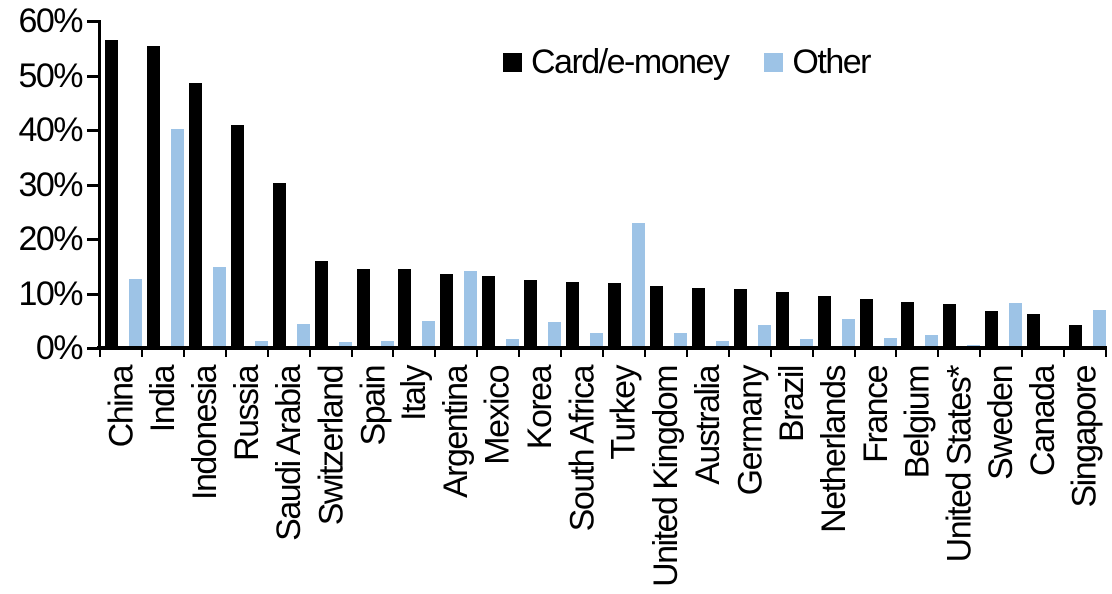  Describe the element at coordinates (261, 343) in the screenshot. I see `other-bar-russia` at that location.